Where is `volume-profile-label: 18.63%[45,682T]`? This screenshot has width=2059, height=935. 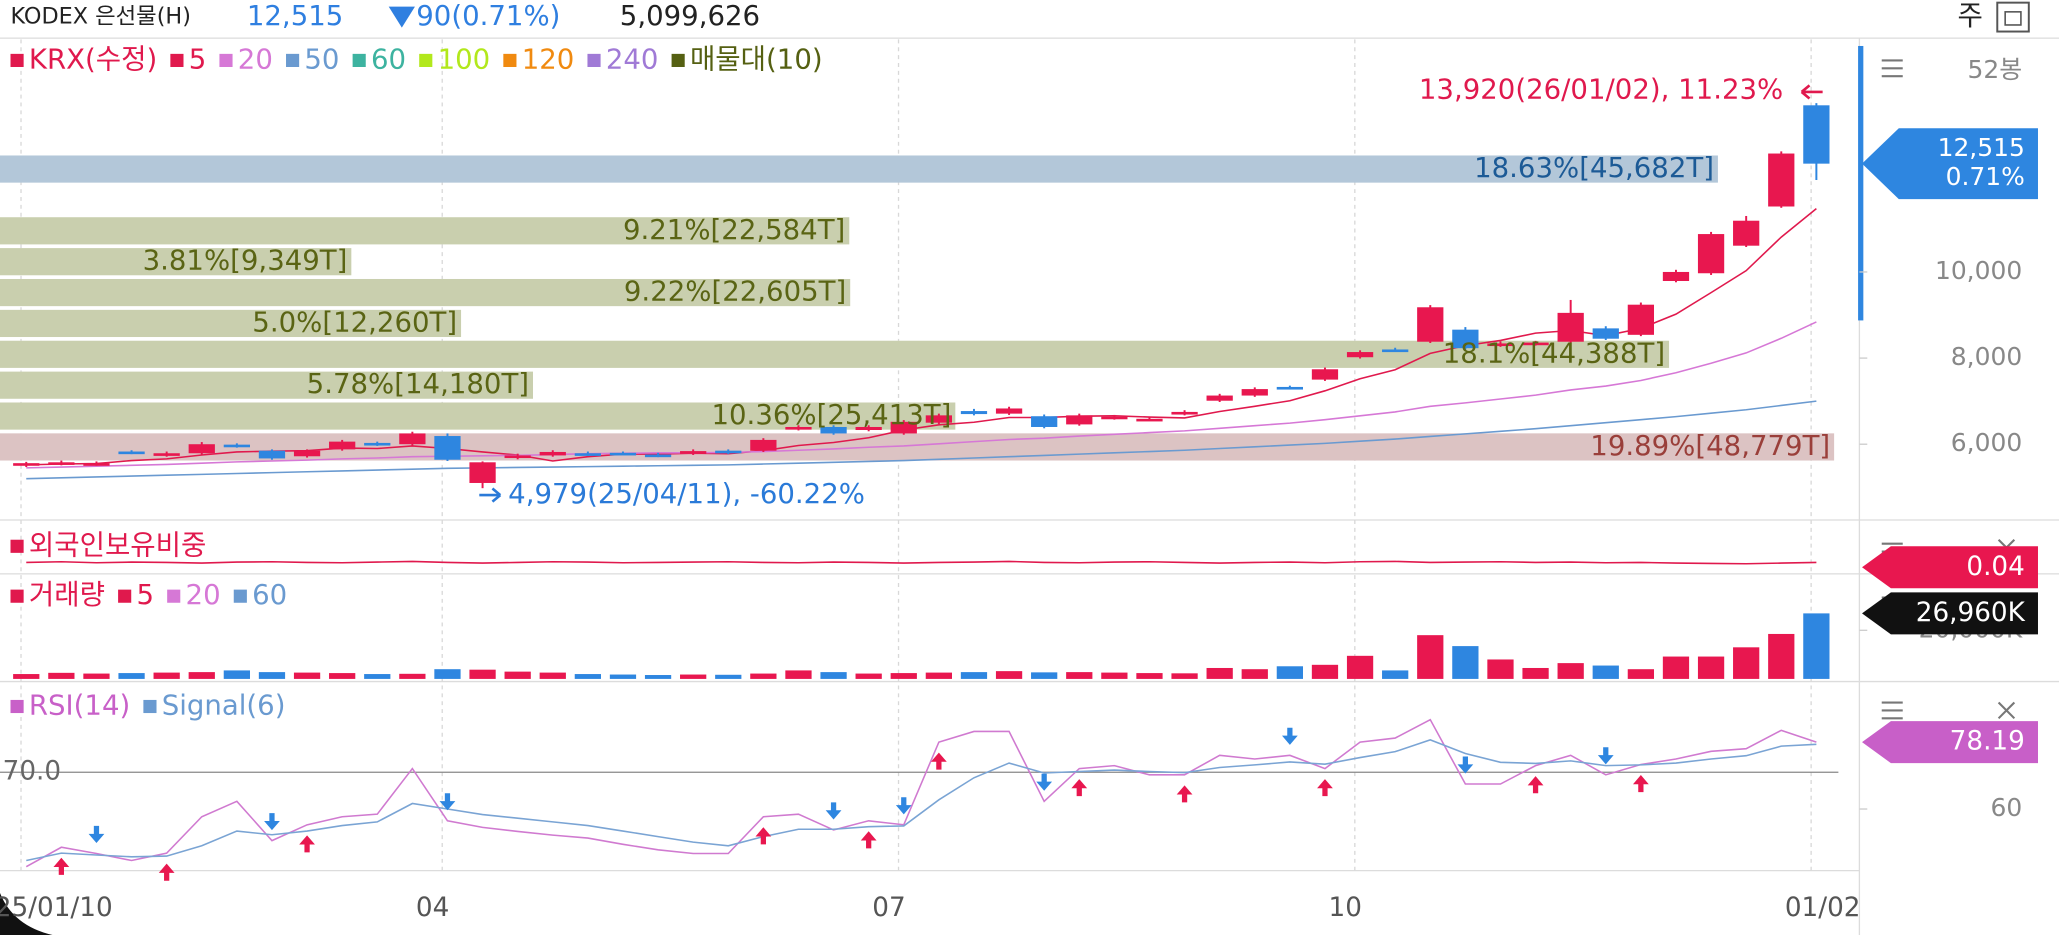
volume-profile-label: 18.63%[45,682T] is located at coordinates (1594, 167).